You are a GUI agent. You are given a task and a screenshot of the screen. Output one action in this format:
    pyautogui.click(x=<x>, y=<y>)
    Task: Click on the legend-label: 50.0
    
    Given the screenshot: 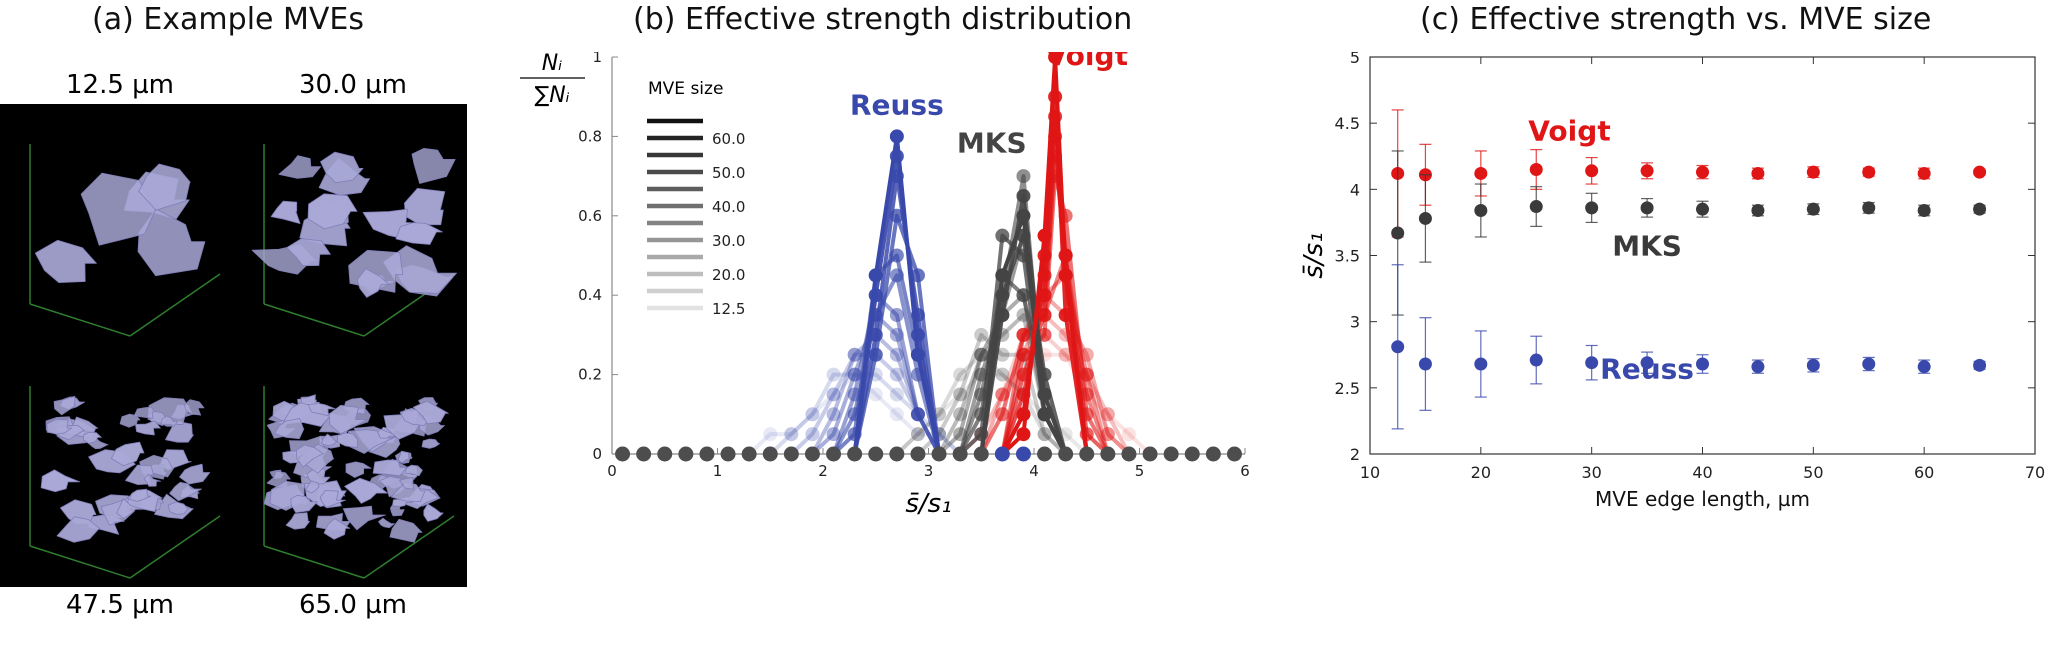 What is the action you would take?
    pyautogui.click(x=728, y=173)
    